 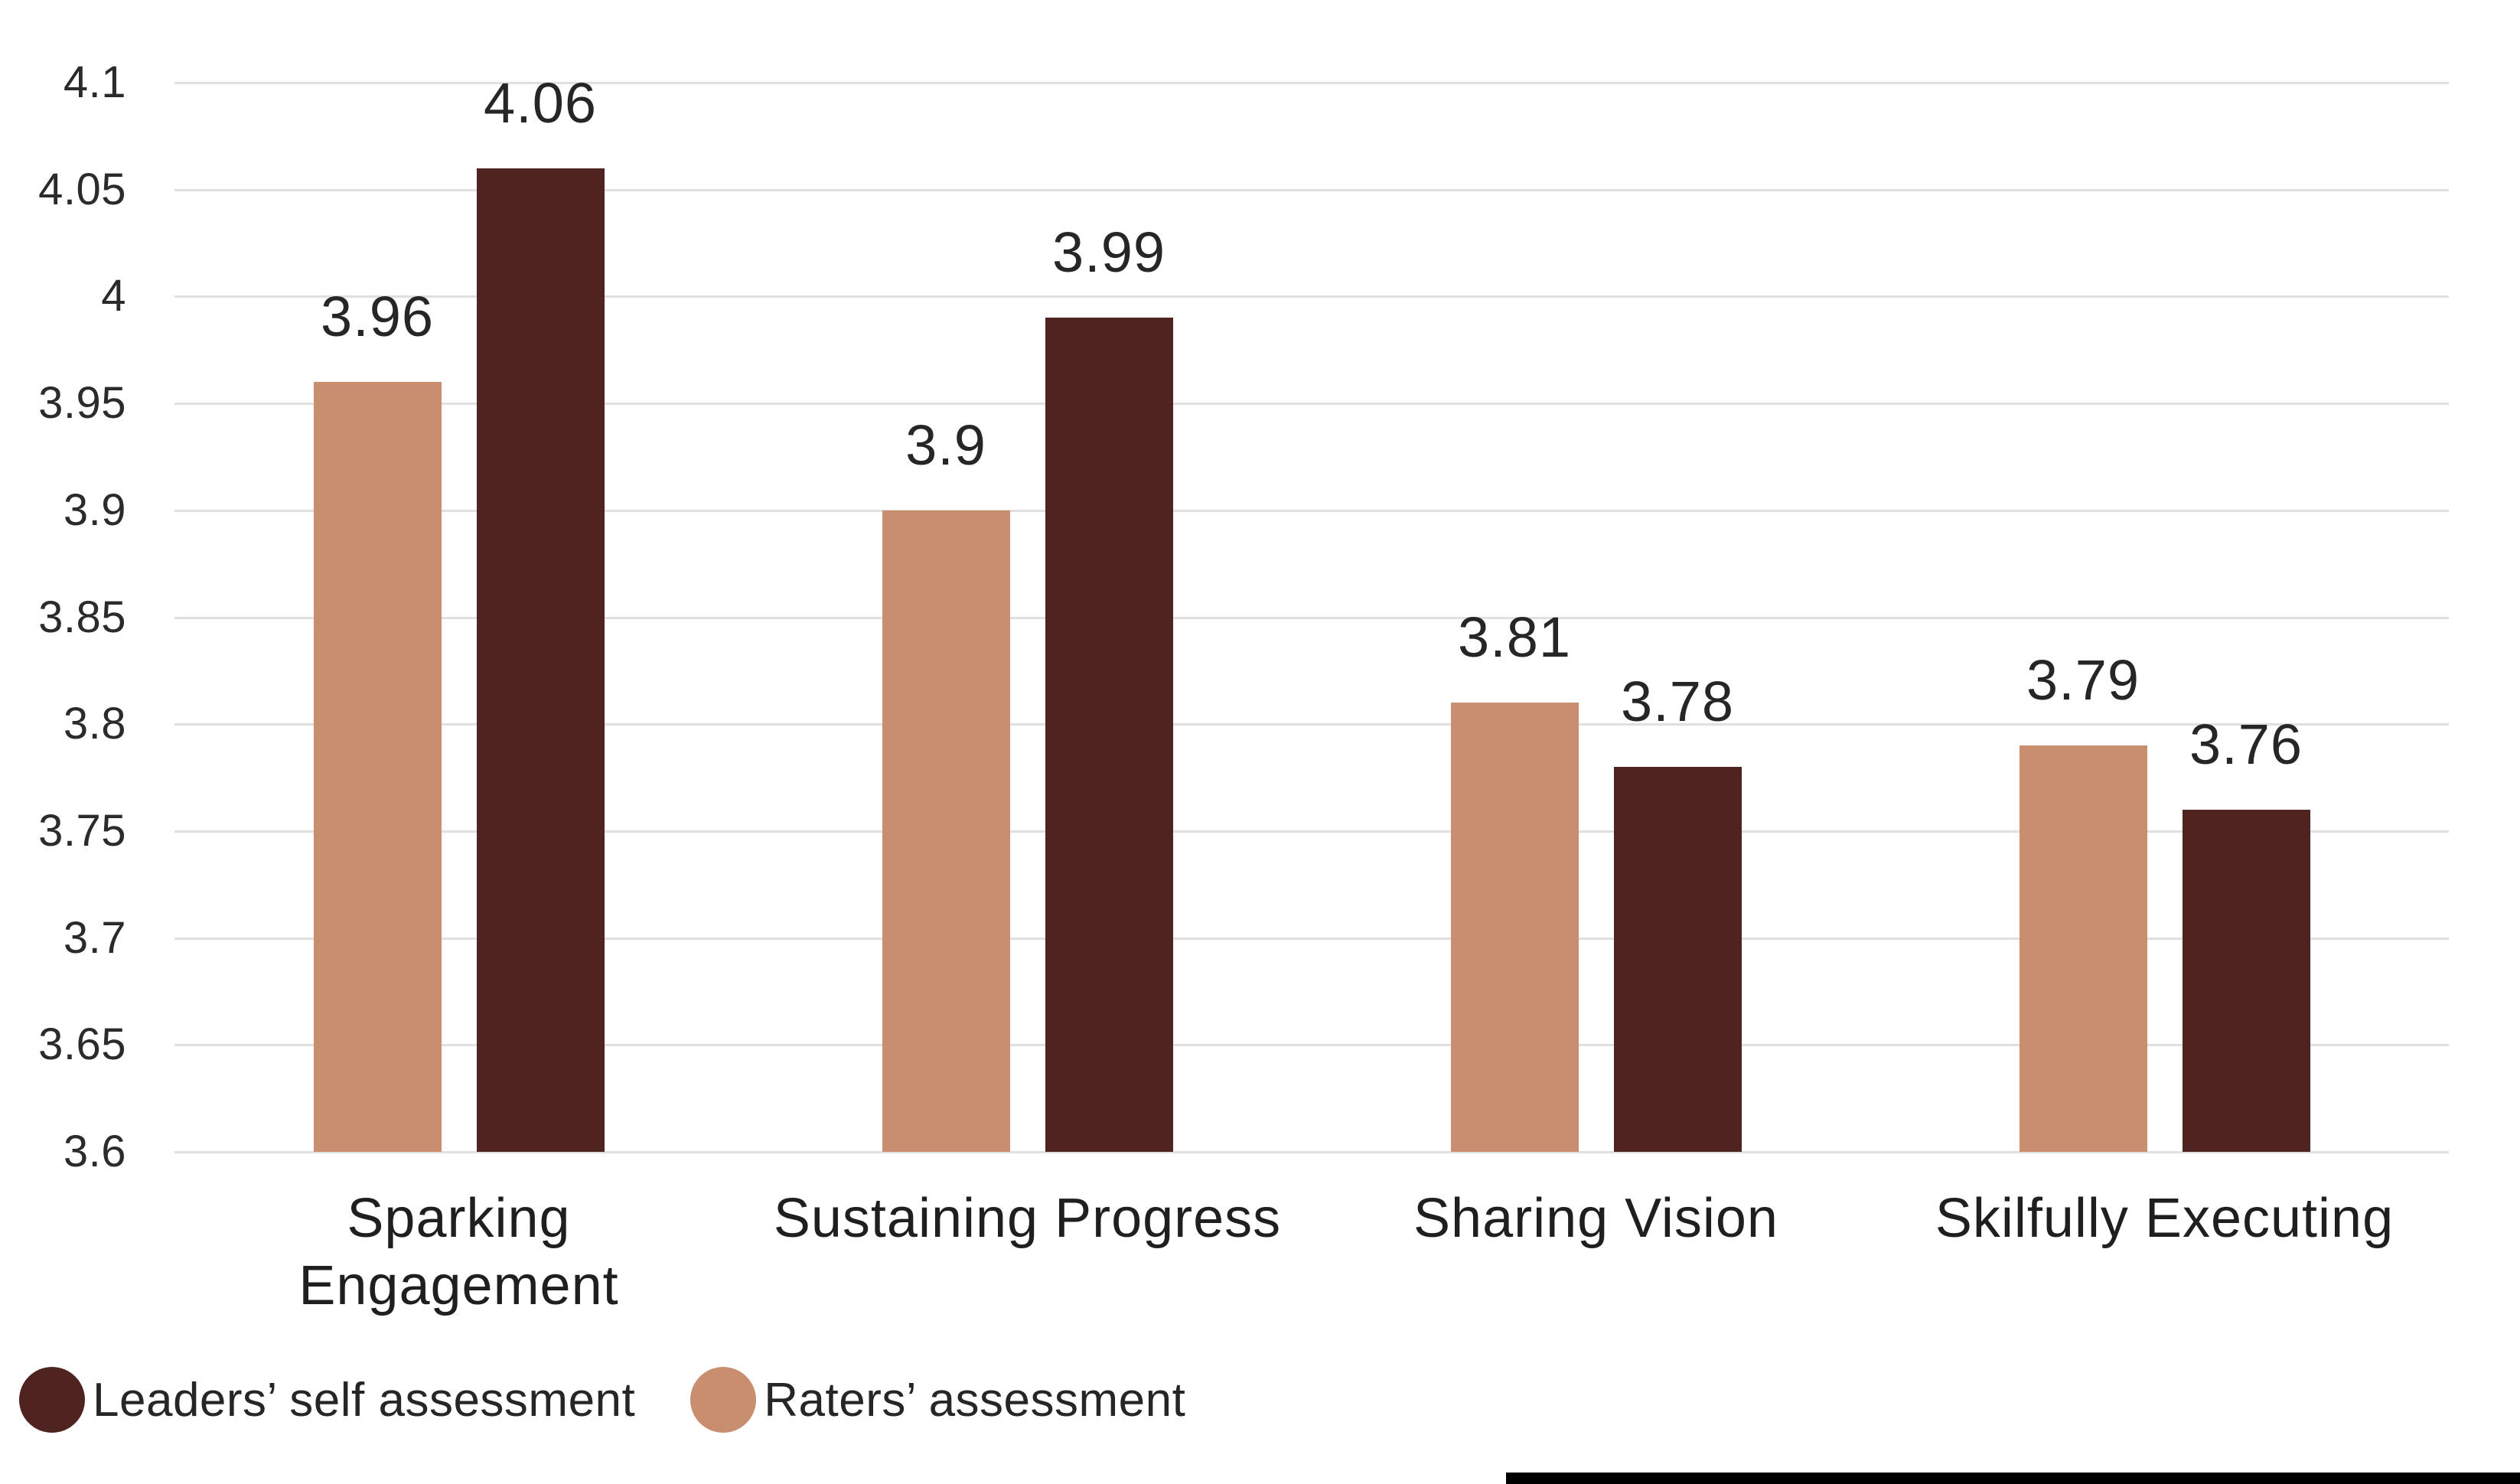 I want to click on legend-item-leaders-self-assessment: Leaders’ self assessment, so click(x=327, y=1400).